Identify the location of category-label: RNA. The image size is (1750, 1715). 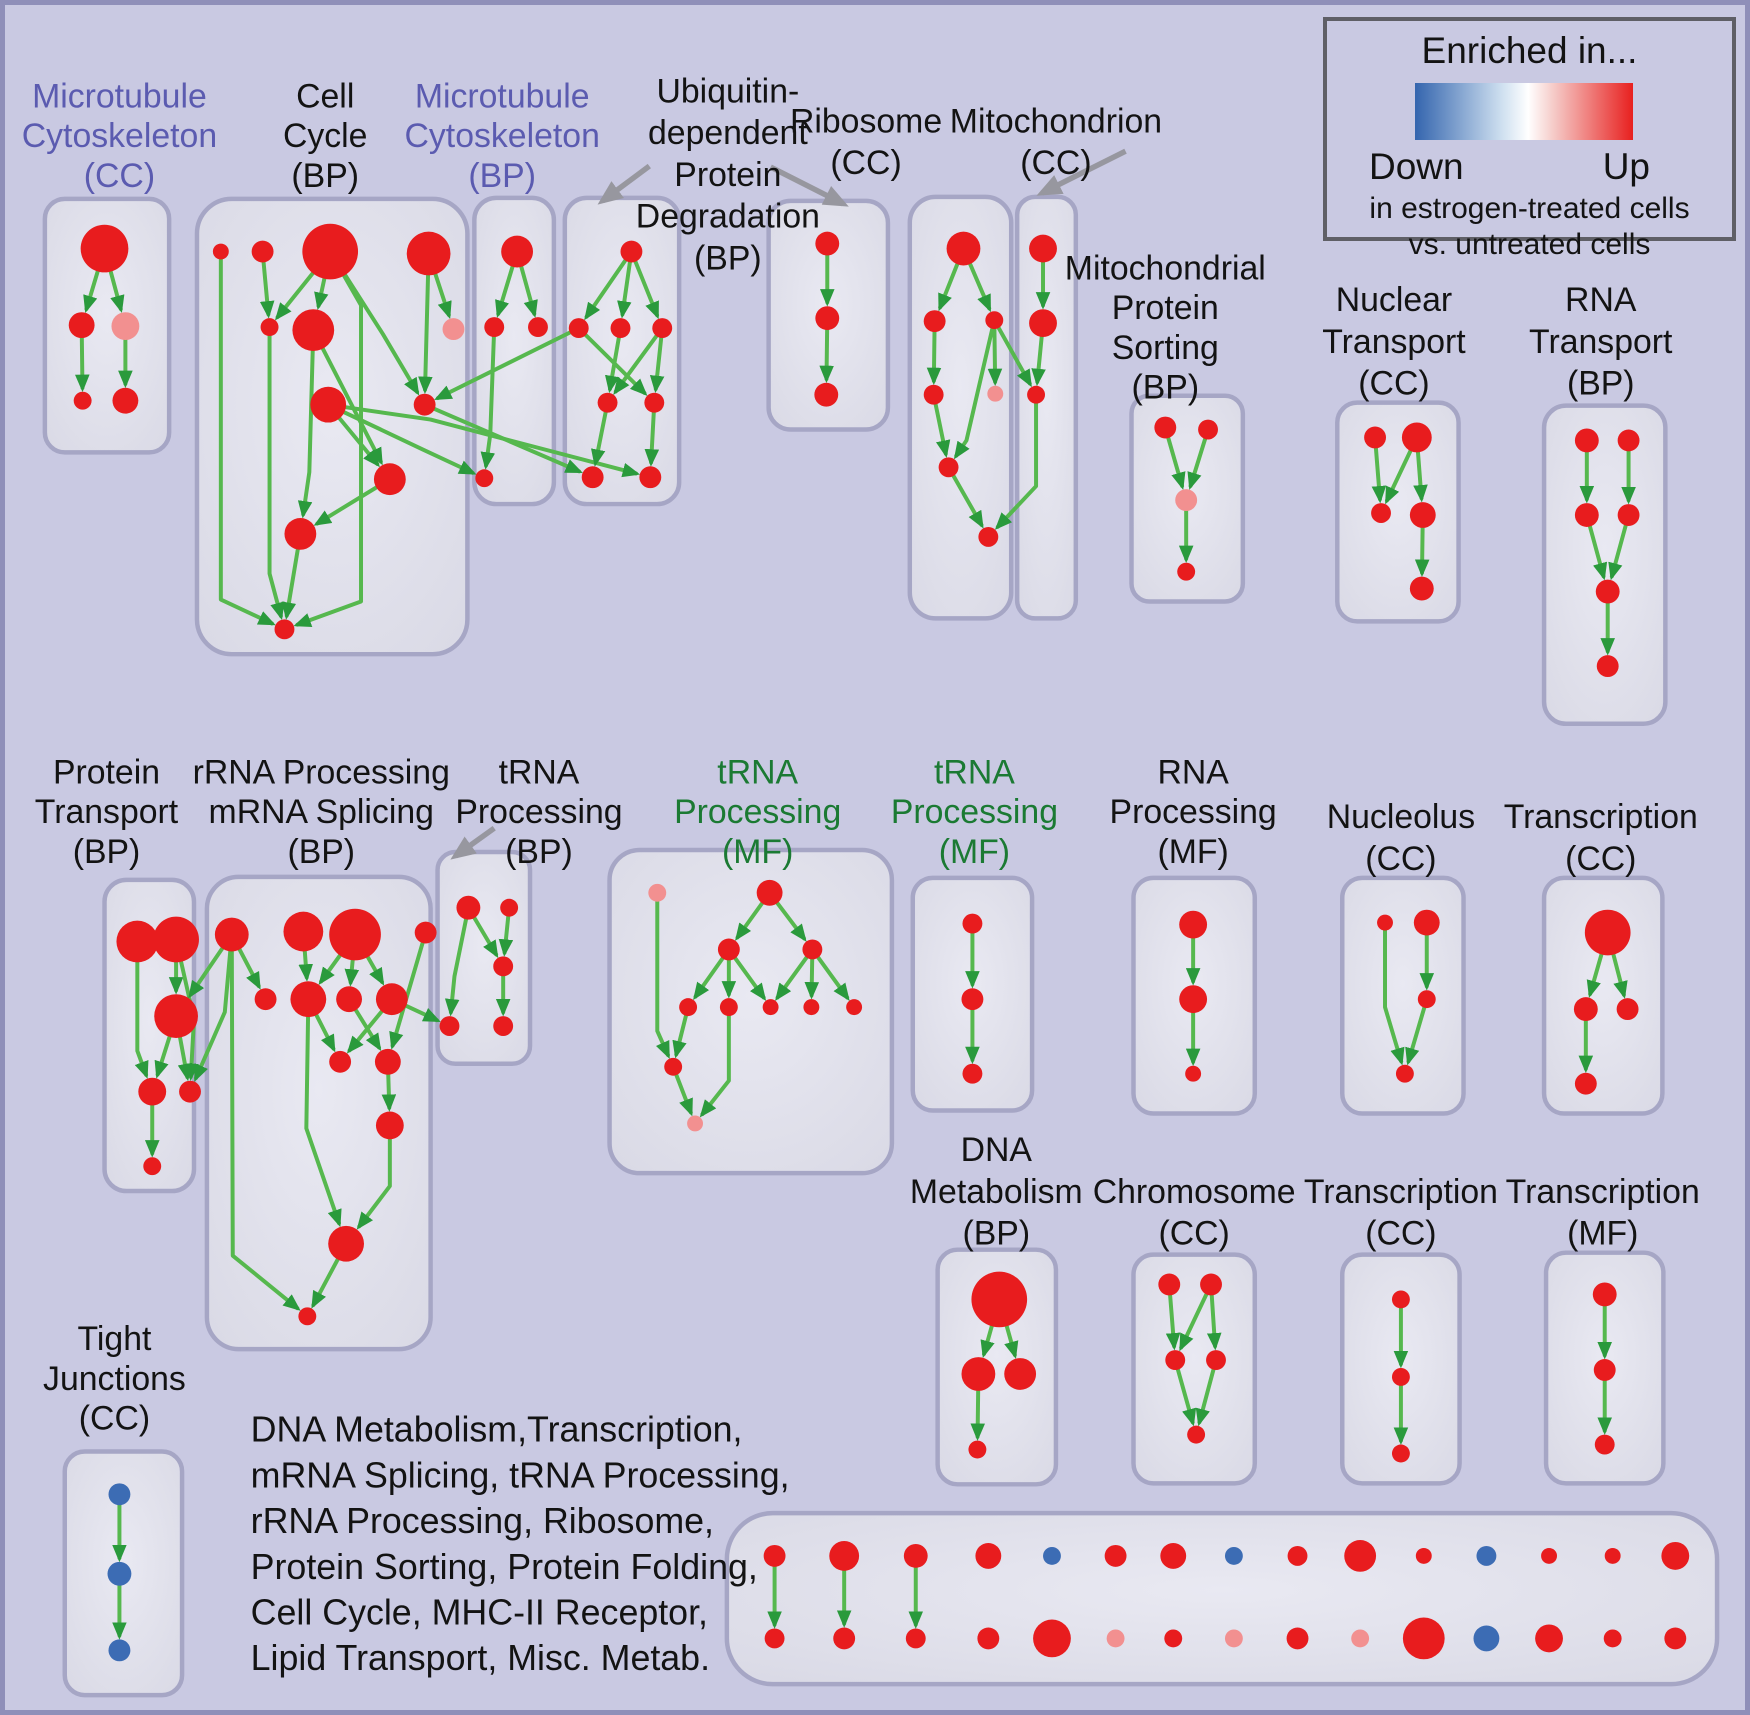
(1601, 300).